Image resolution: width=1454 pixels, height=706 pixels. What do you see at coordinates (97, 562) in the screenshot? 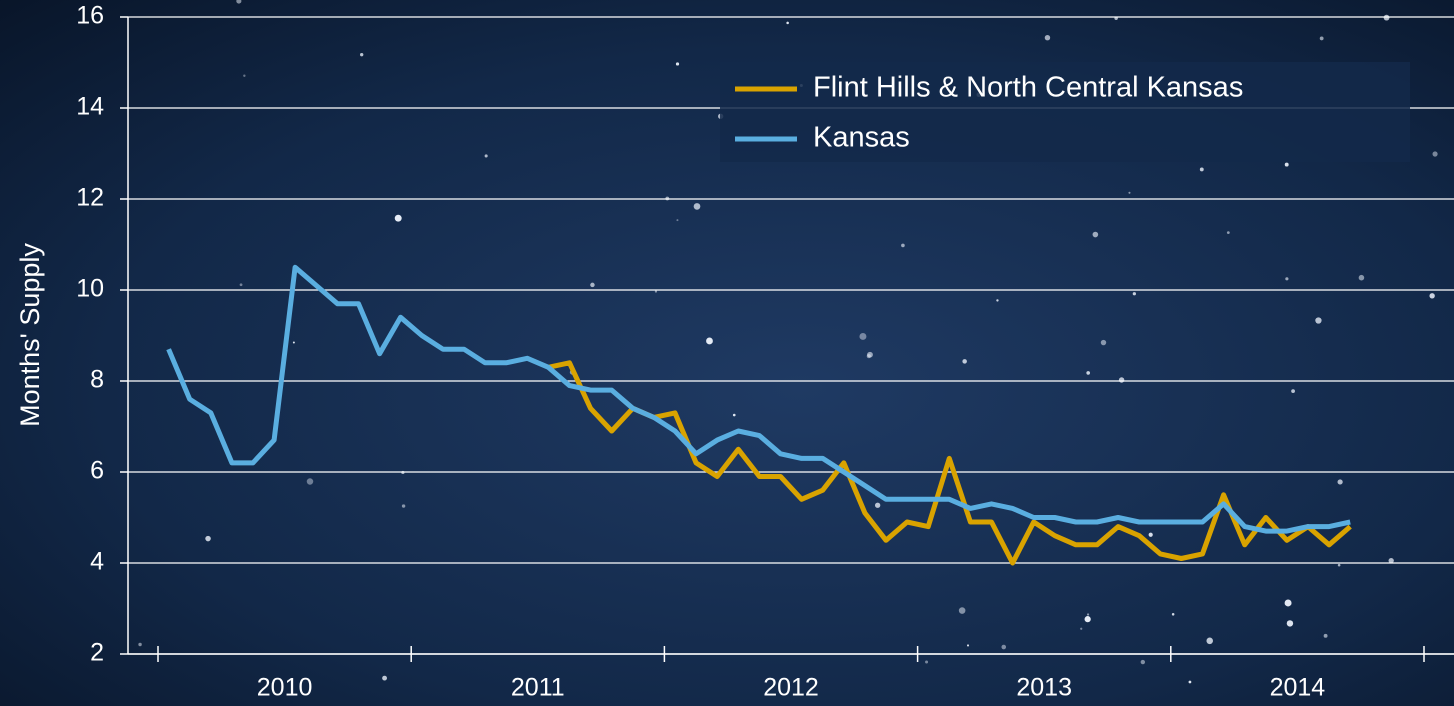
I see `y-tick-label: 4` at bounding box center [97, 562].